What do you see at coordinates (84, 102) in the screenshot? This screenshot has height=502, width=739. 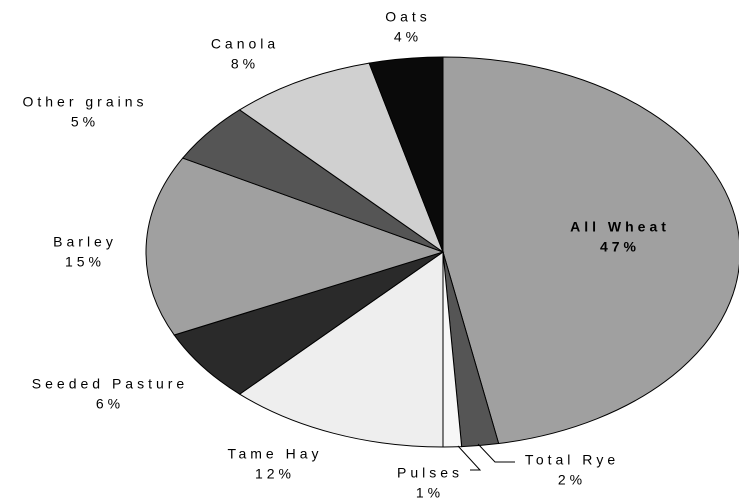 I see `slice-label: Other grains` at bounding box center [84, 102].